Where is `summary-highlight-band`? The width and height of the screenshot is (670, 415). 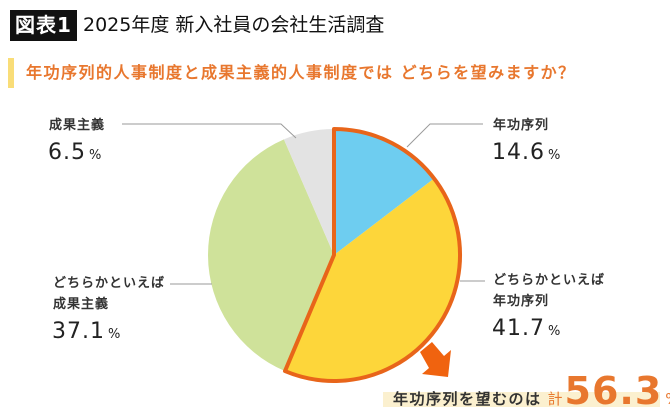
summary-highlight-band is located at coordinates (521, 399).